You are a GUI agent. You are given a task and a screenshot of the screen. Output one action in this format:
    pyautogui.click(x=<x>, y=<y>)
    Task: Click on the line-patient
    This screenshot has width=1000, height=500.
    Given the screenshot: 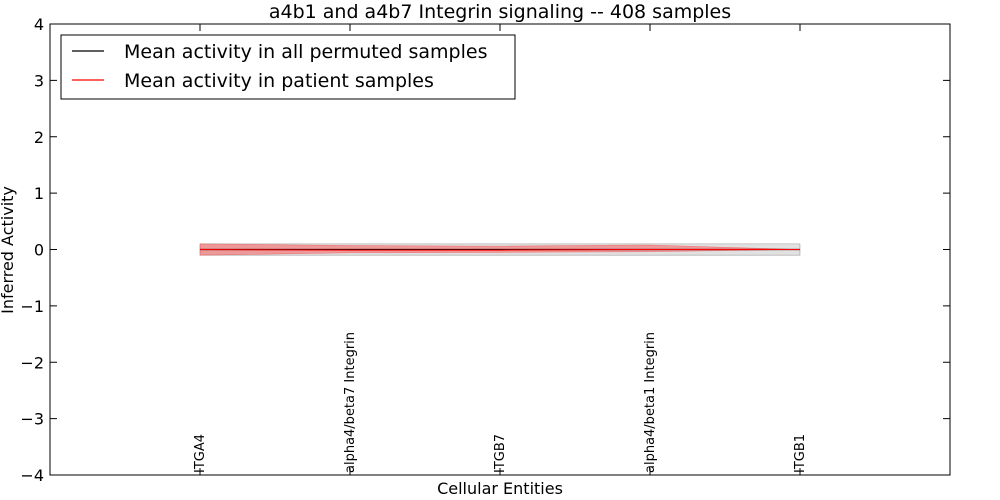 What is the action you would take?
    pyautogui.click(x=499, y=250)
    